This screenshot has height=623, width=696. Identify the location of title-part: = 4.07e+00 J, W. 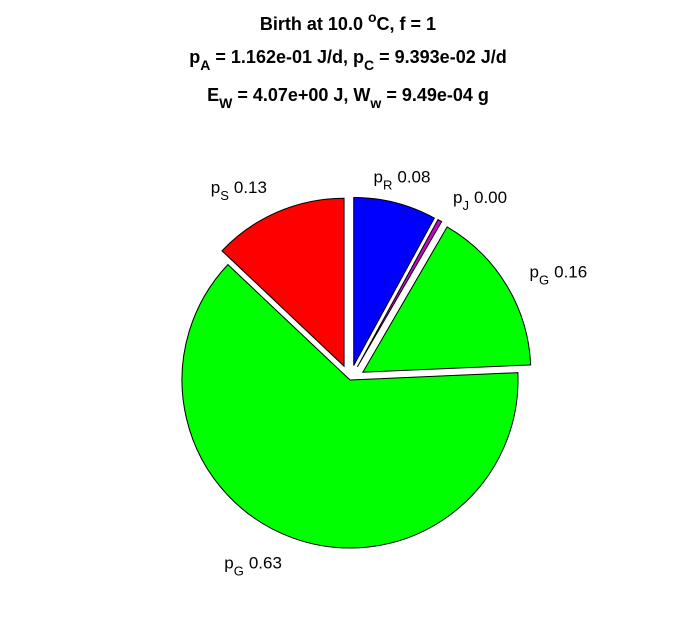
(301, 95).